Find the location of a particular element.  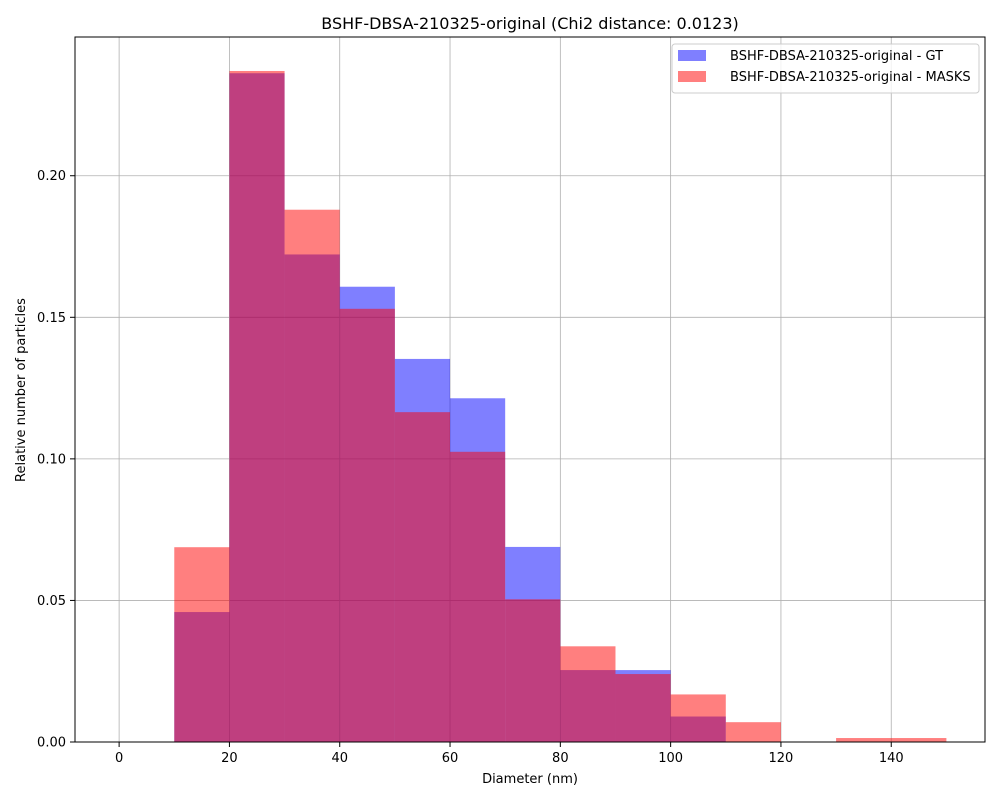

legend-label-gt: BSHF-DBSA-210325-original - GT is located at coordinates (836, 56).